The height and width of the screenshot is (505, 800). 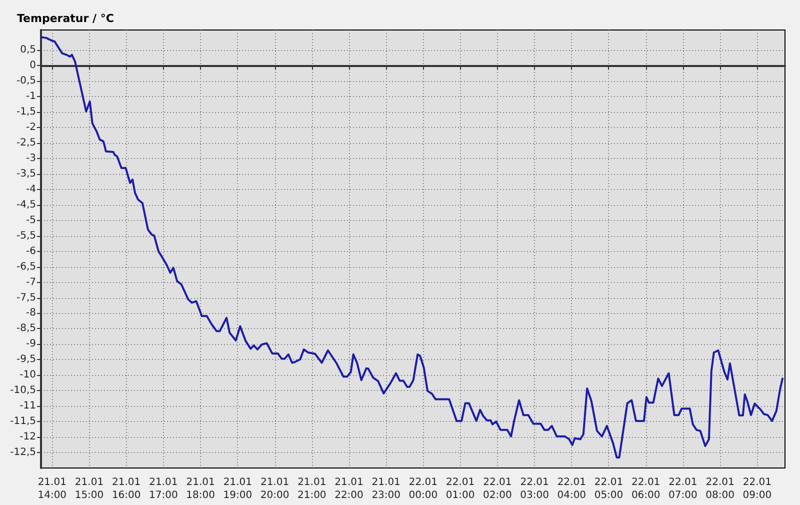 I want to click on y-tick-label: -4, so click(x=31, y=189).